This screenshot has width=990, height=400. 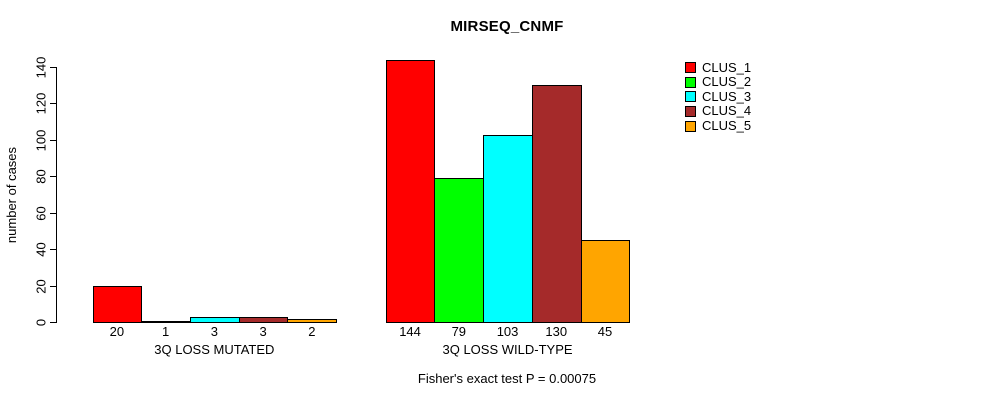 What do you see at coordinates (117, 304) in the screenshot?
I see `bar-clus_1-group1` at bounding box center [117, 304].